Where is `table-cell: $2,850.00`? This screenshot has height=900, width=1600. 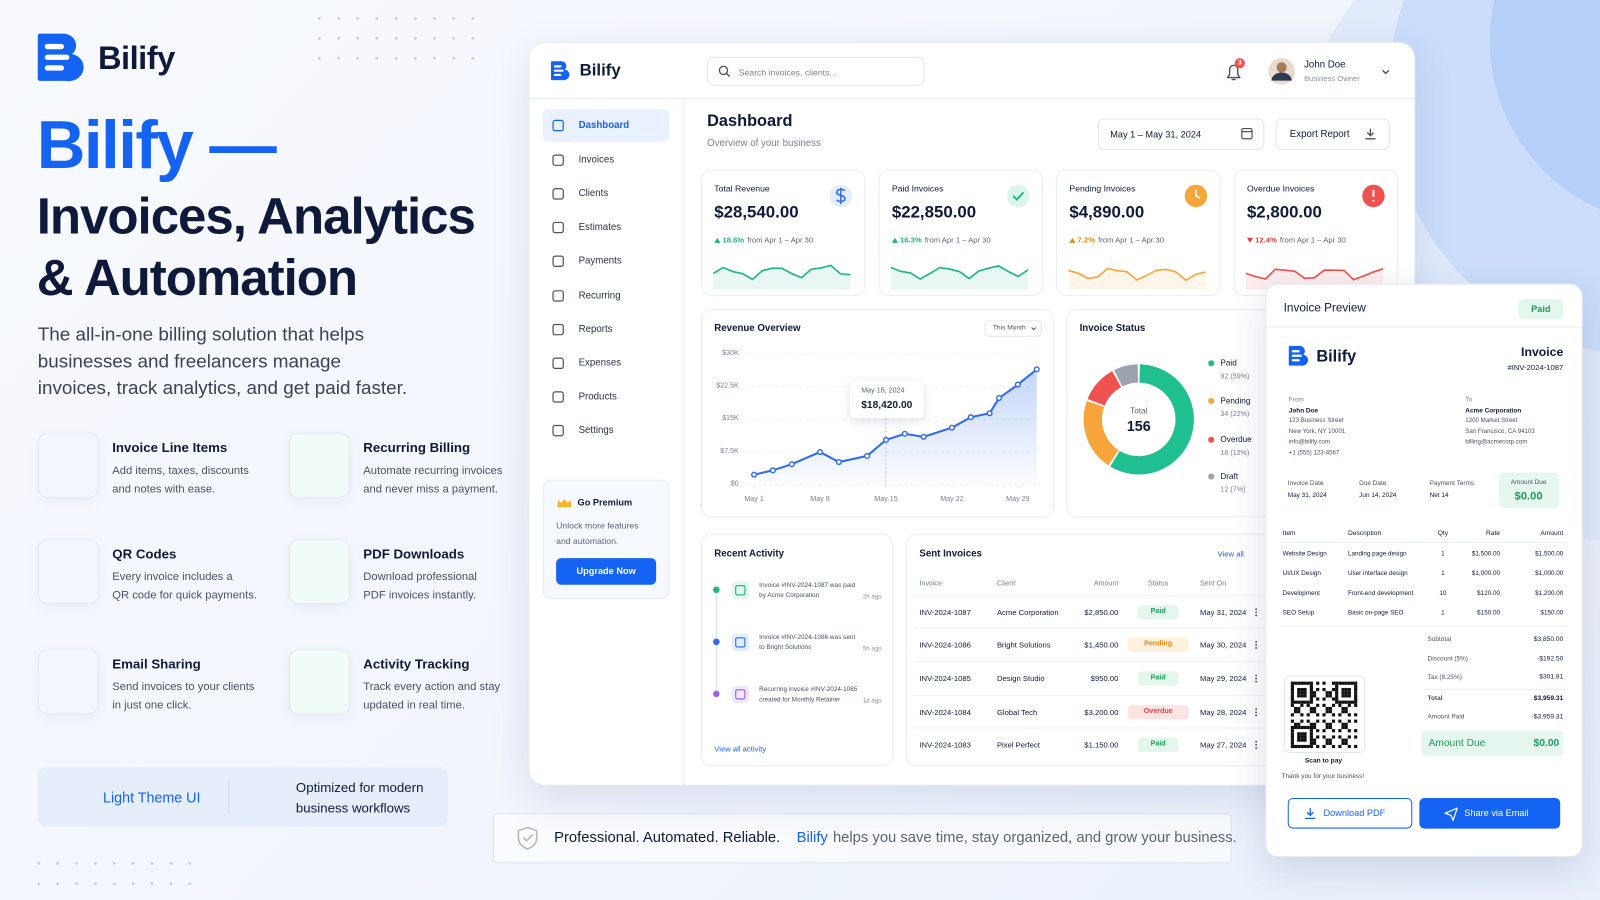 table-cell: $2,850.00 is located at coordinates (1101, 612).